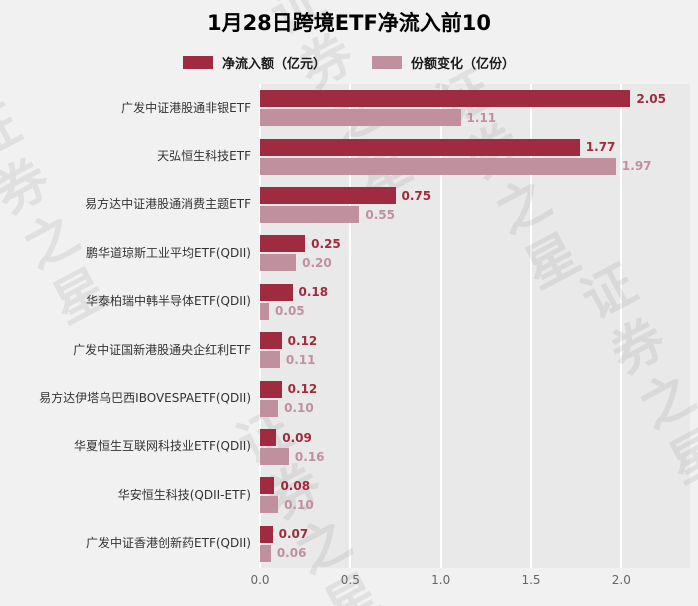  I want to click on bar-group: 0.12 0.10, so click(475, 398).